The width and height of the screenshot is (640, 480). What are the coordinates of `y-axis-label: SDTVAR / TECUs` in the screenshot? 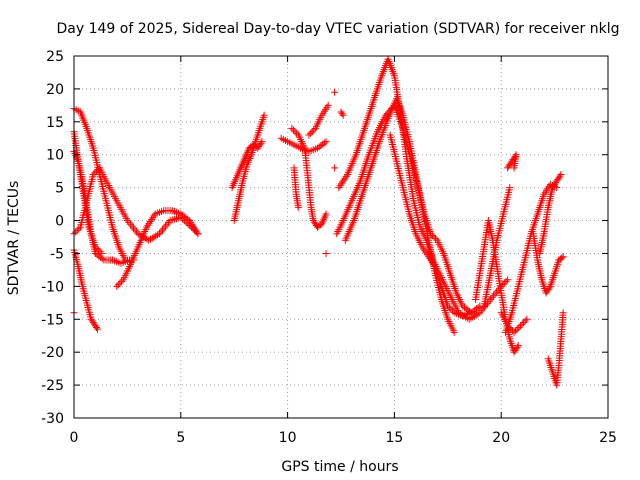 It's located at (14, 238).